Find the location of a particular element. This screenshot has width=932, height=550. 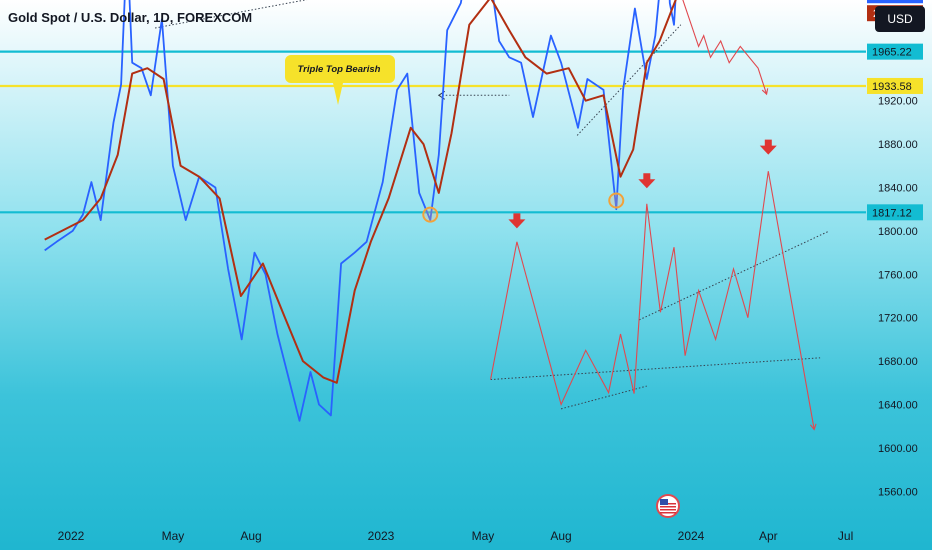

us-flag-icon is located at coordinates (668, 506).